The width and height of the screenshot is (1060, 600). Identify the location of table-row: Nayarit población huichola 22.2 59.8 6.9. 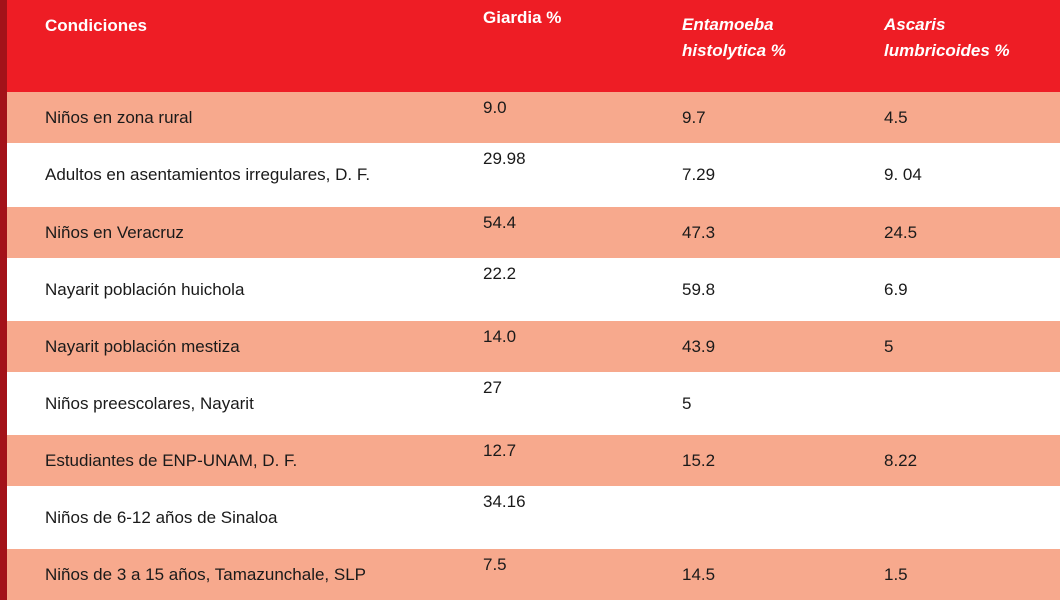
(533, 289).